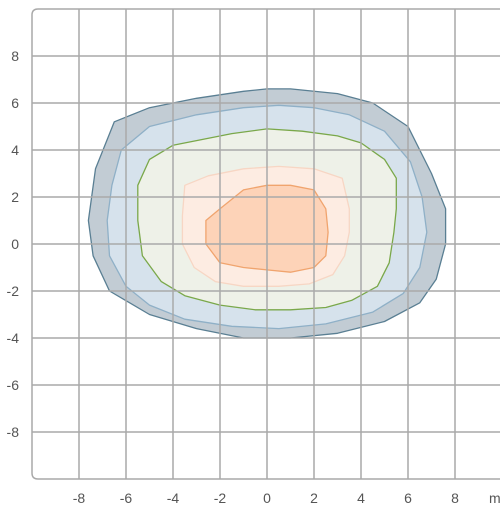 Image resolution: width=500 pixels, height=506 pixels. I want to click on x-tick-label: 4, so click(361, 498).